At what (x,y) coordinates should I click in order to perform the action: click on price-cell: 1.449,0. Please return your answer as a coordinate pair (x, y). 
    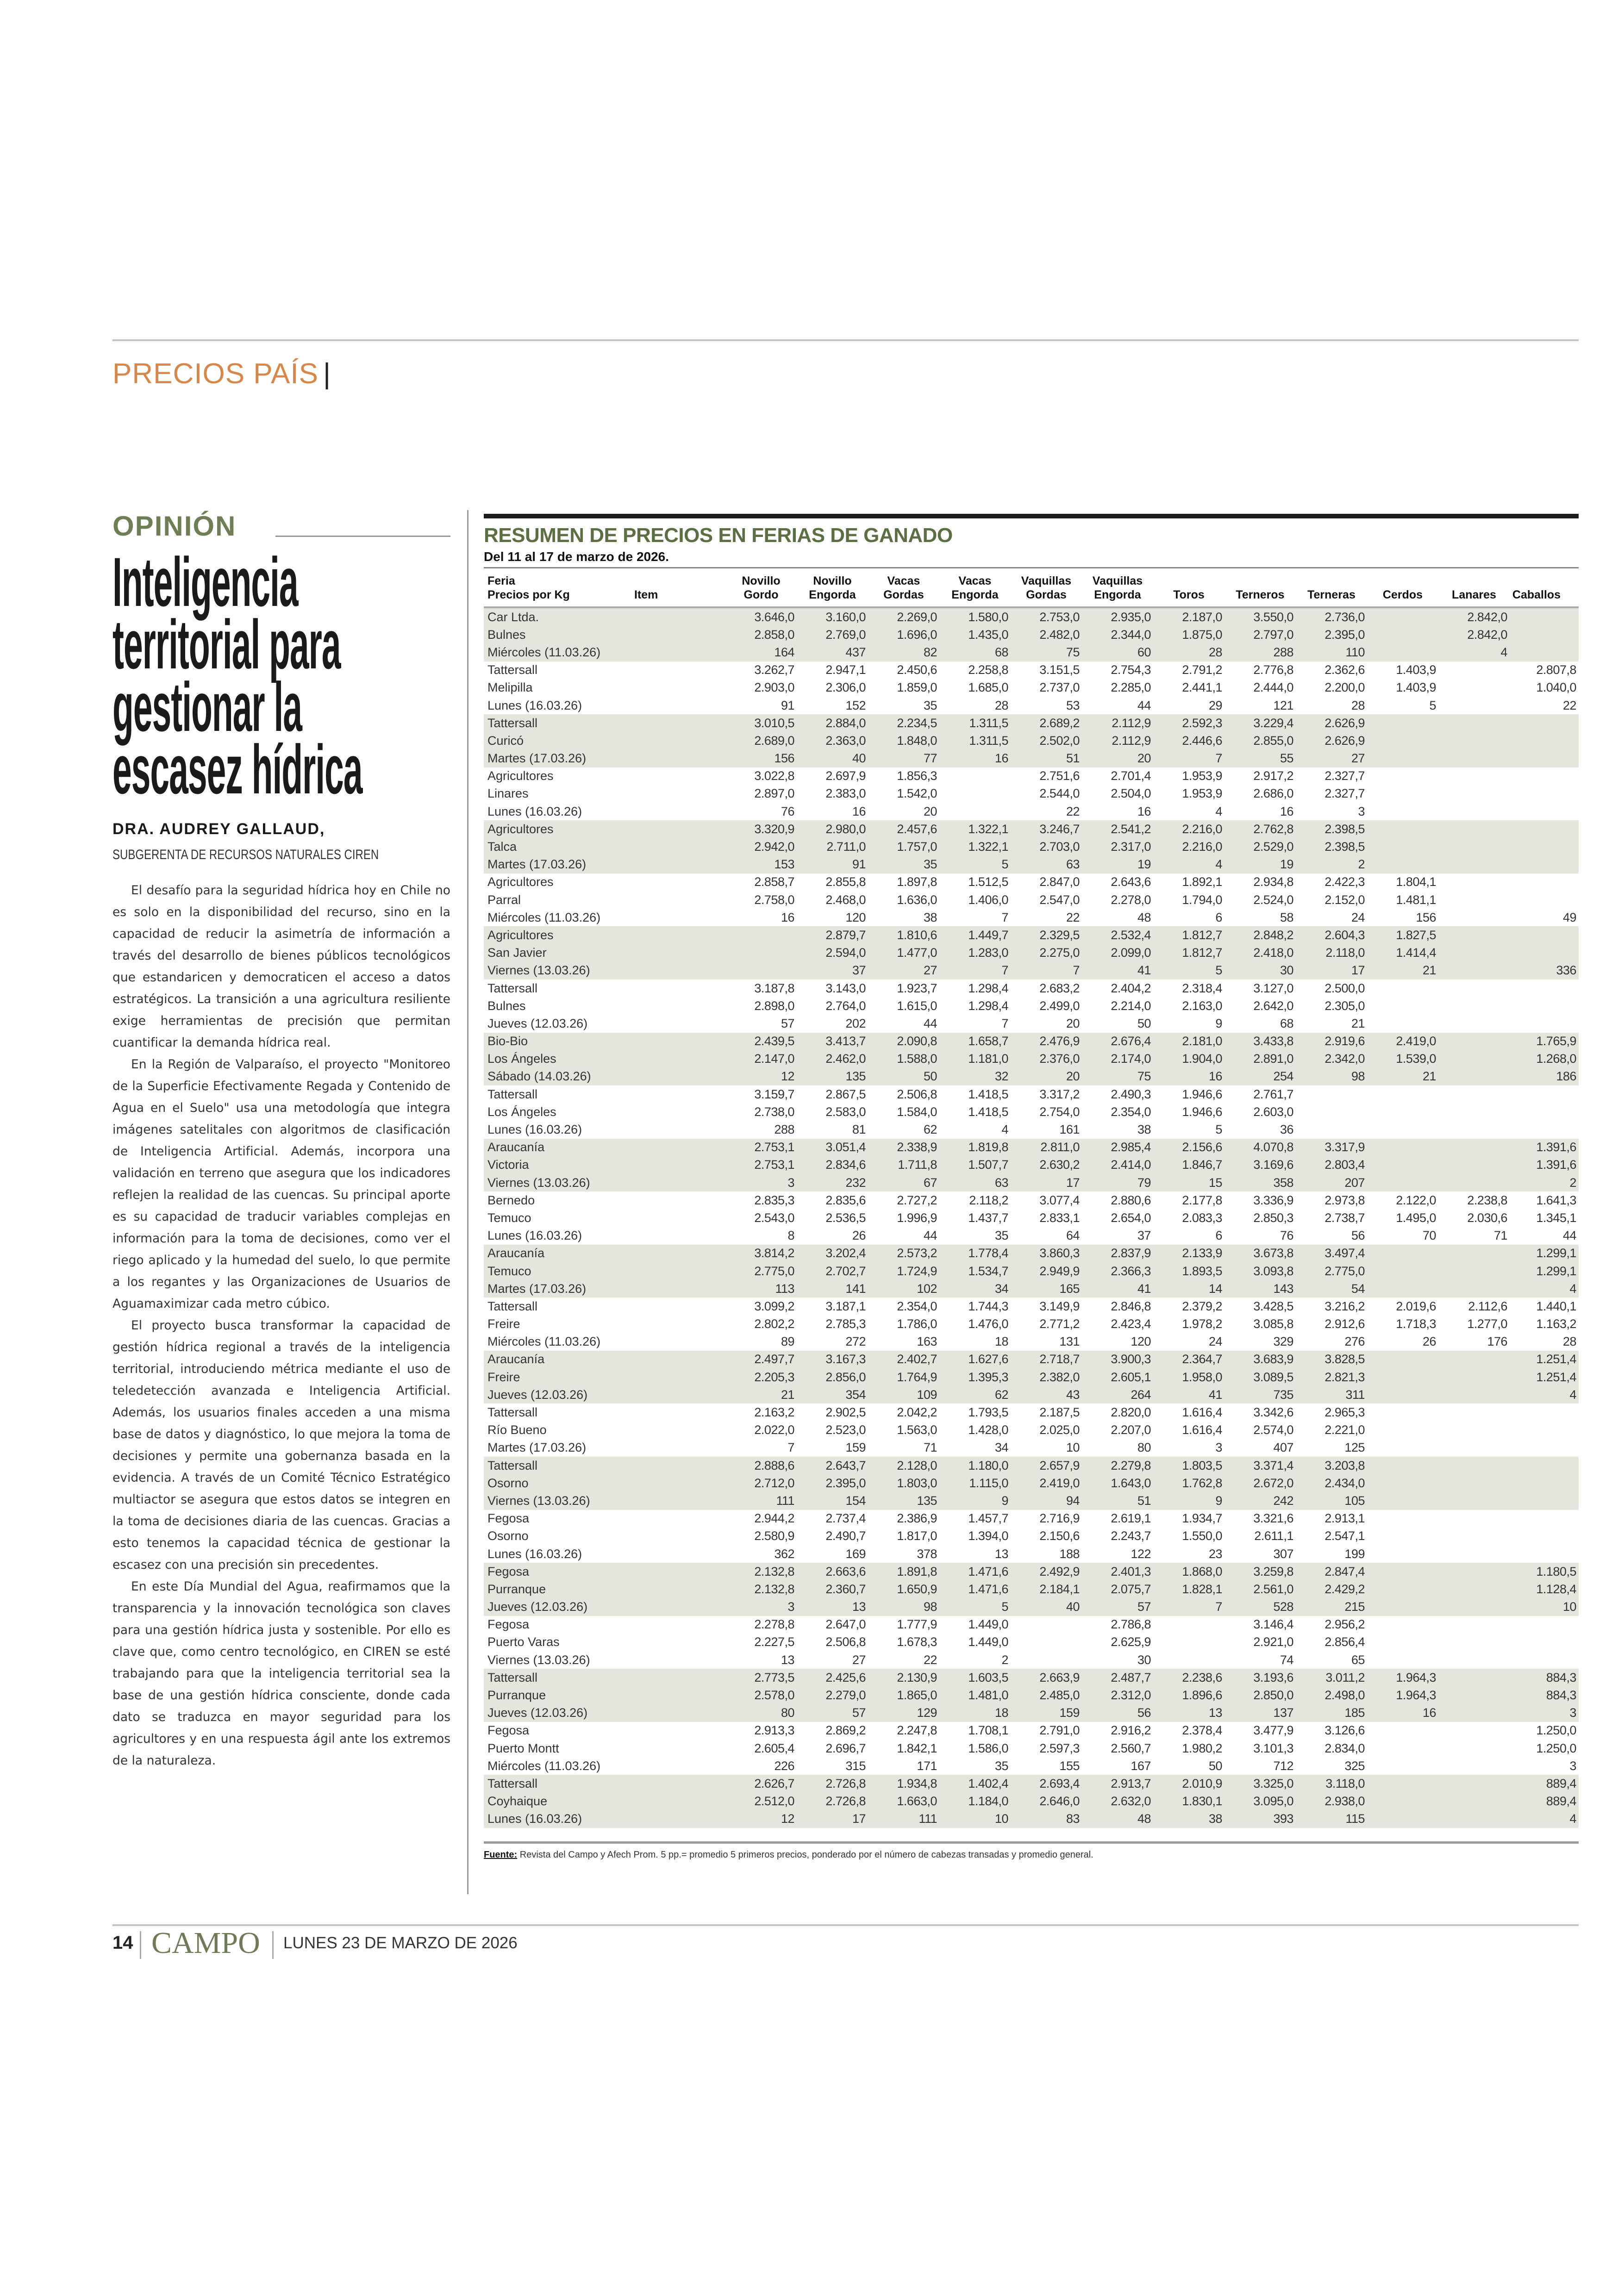
    Looking at the image, I should click on (988, 1642).